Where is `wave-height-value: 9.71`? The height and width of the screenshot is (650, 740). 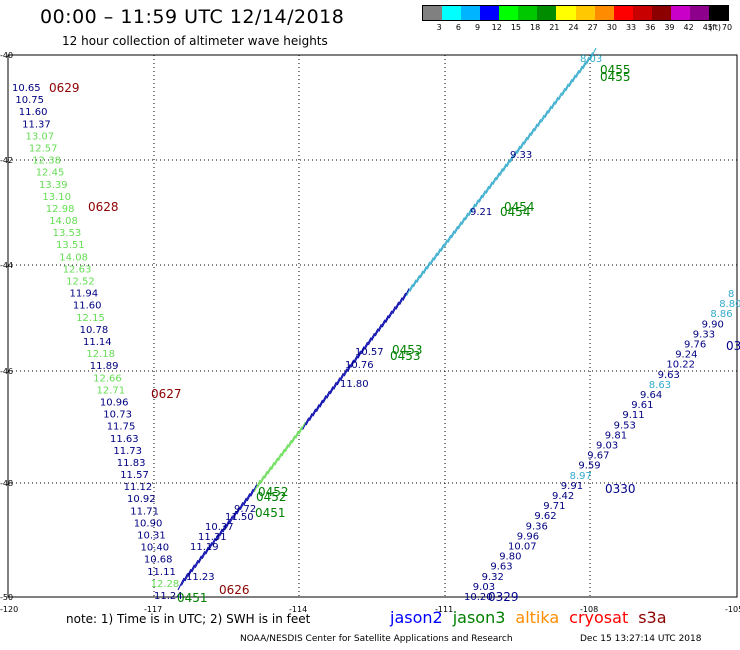 wave-height-value: 9.71 is located at coordinates (554, 506).